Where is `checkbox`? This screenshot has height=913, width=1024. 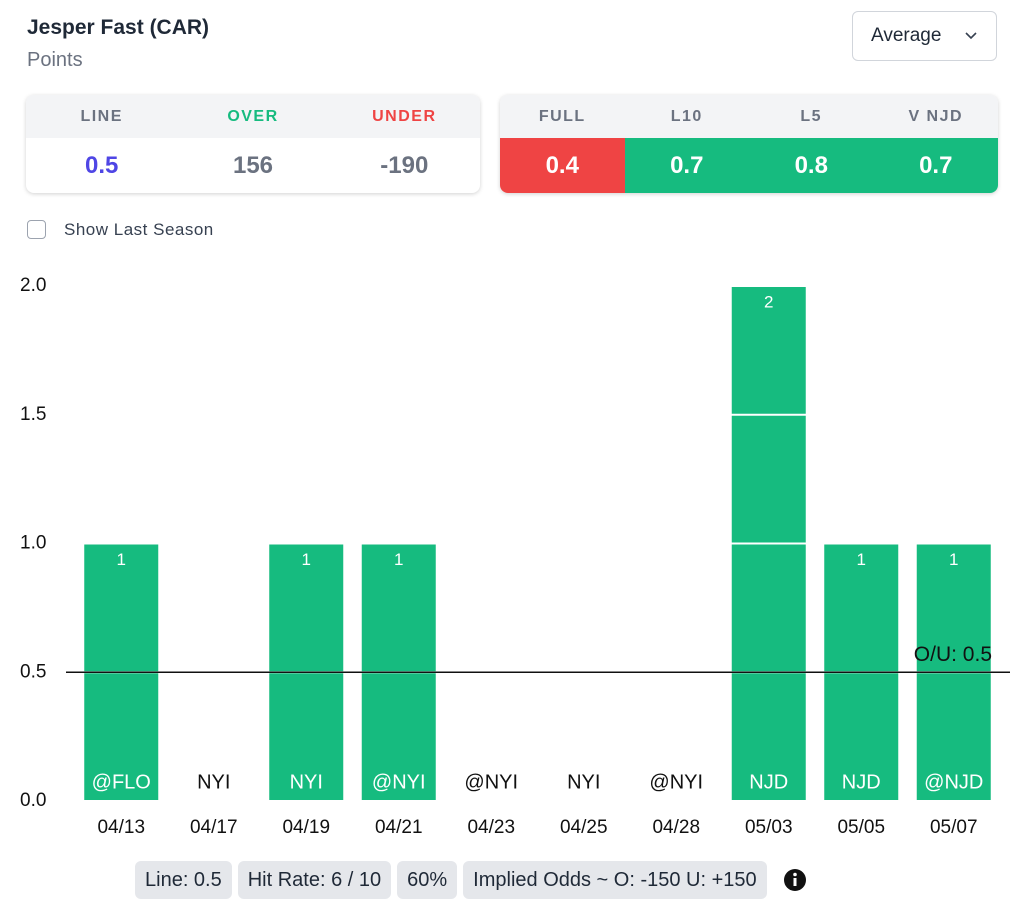 checkbox is located at coordinates (36, 229).